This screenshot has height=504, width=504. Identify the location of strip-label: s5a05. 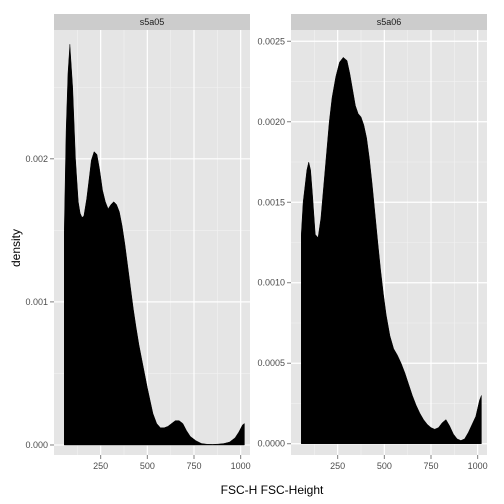
(152, 22).